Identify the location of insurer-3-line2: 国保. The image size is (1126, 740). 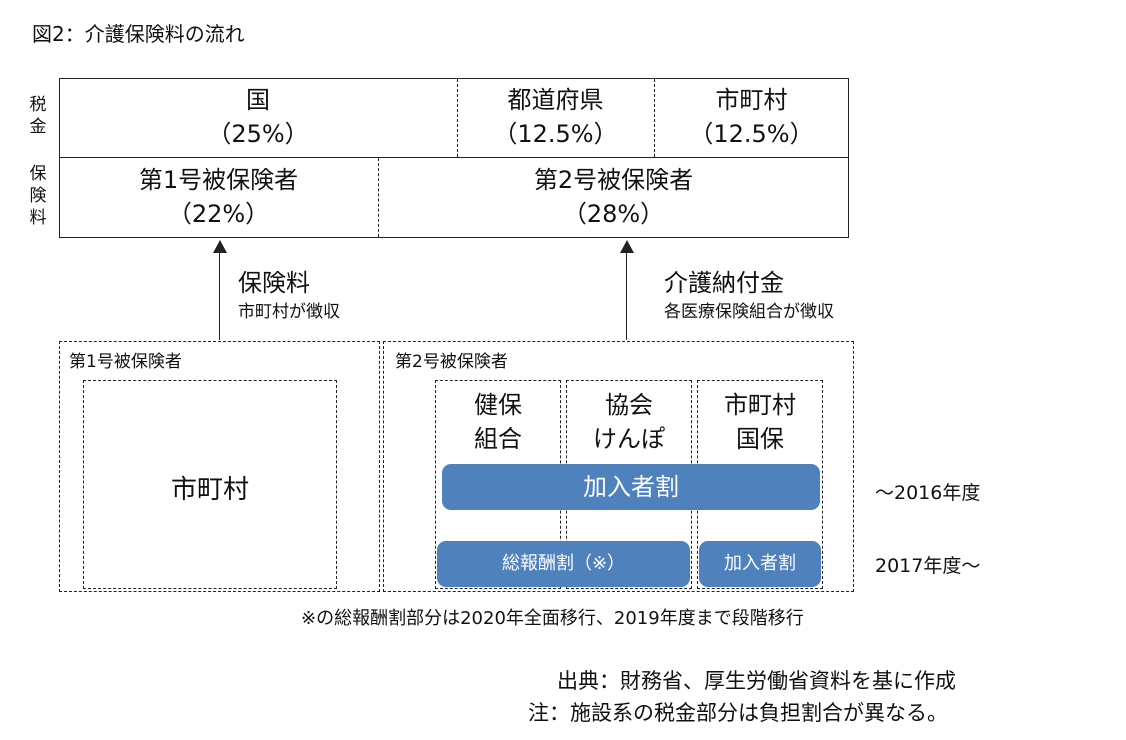
(760, 439).